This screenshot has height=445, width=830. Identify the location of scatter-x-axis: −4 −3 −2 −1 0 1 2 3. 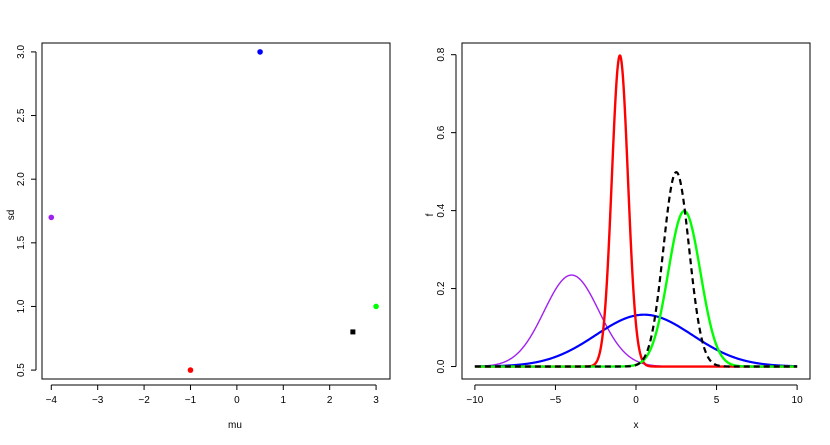
(212, 395).